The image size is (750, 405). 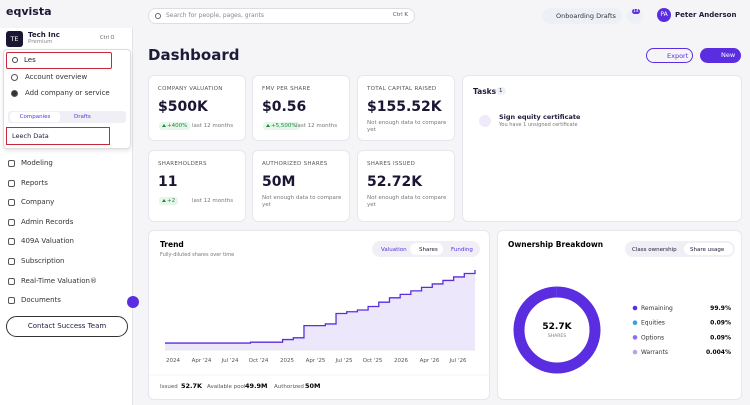 I want to click on x-tick-label: Oct '24, so click(x=259, y=361).